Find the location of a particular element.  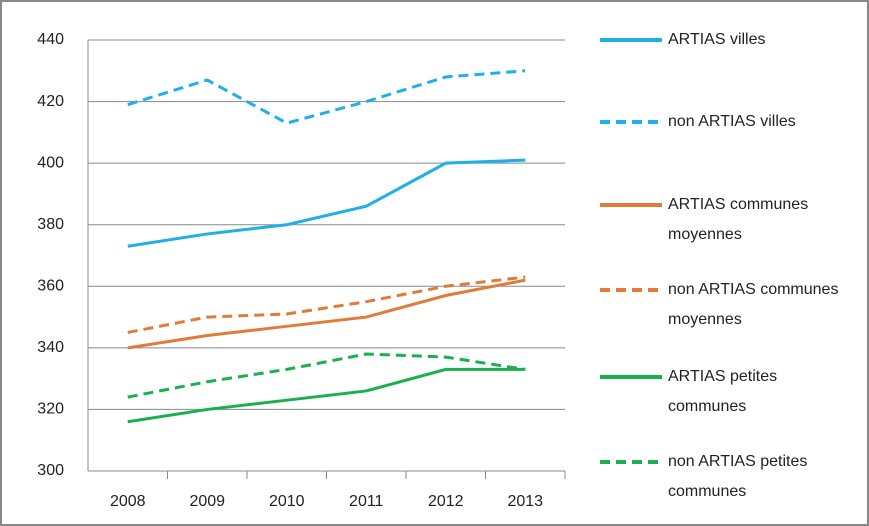

y-tick-label: 320 is located at coordinates (50, 409).